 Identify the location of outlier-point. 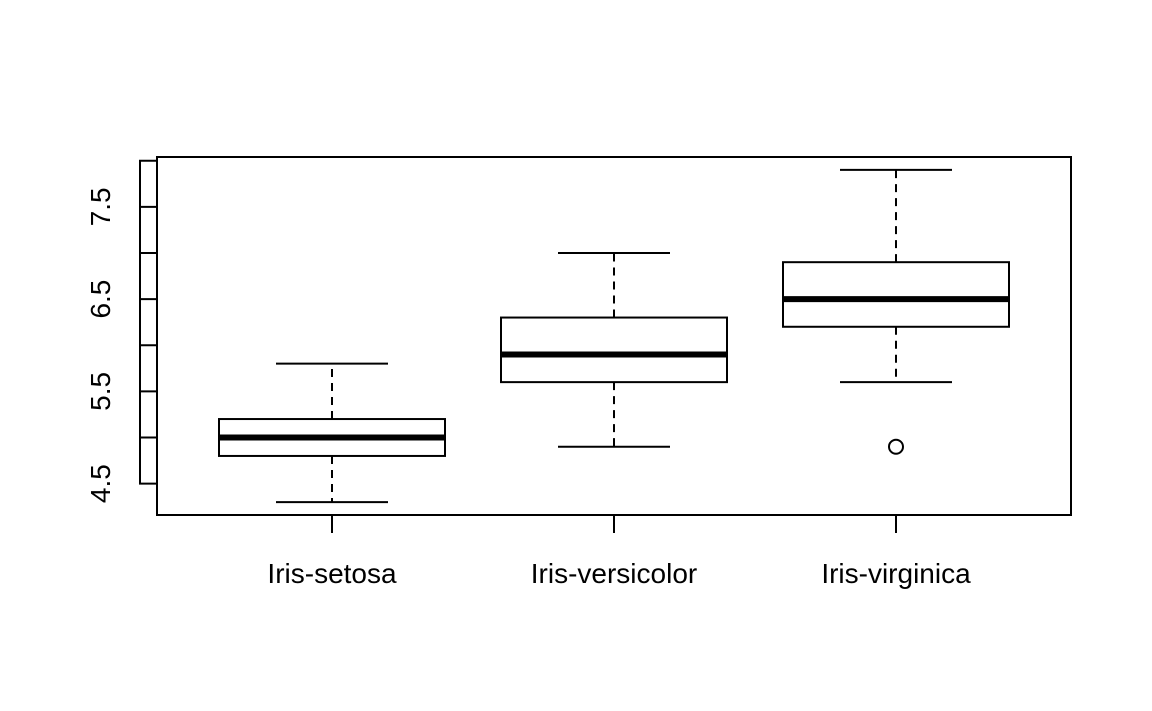
(896, 446).